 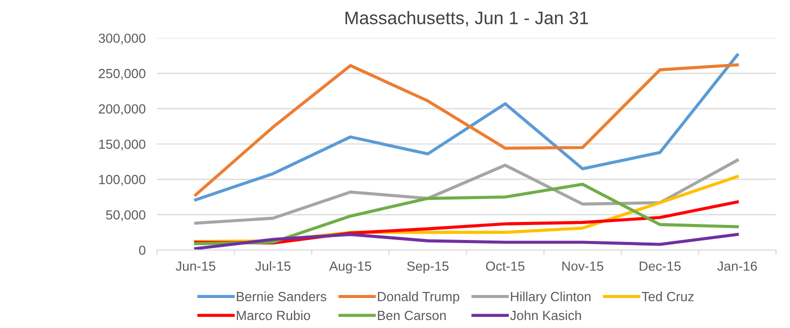 I want to click on y-tick-label: 200,000, so click(x=122, y=110).